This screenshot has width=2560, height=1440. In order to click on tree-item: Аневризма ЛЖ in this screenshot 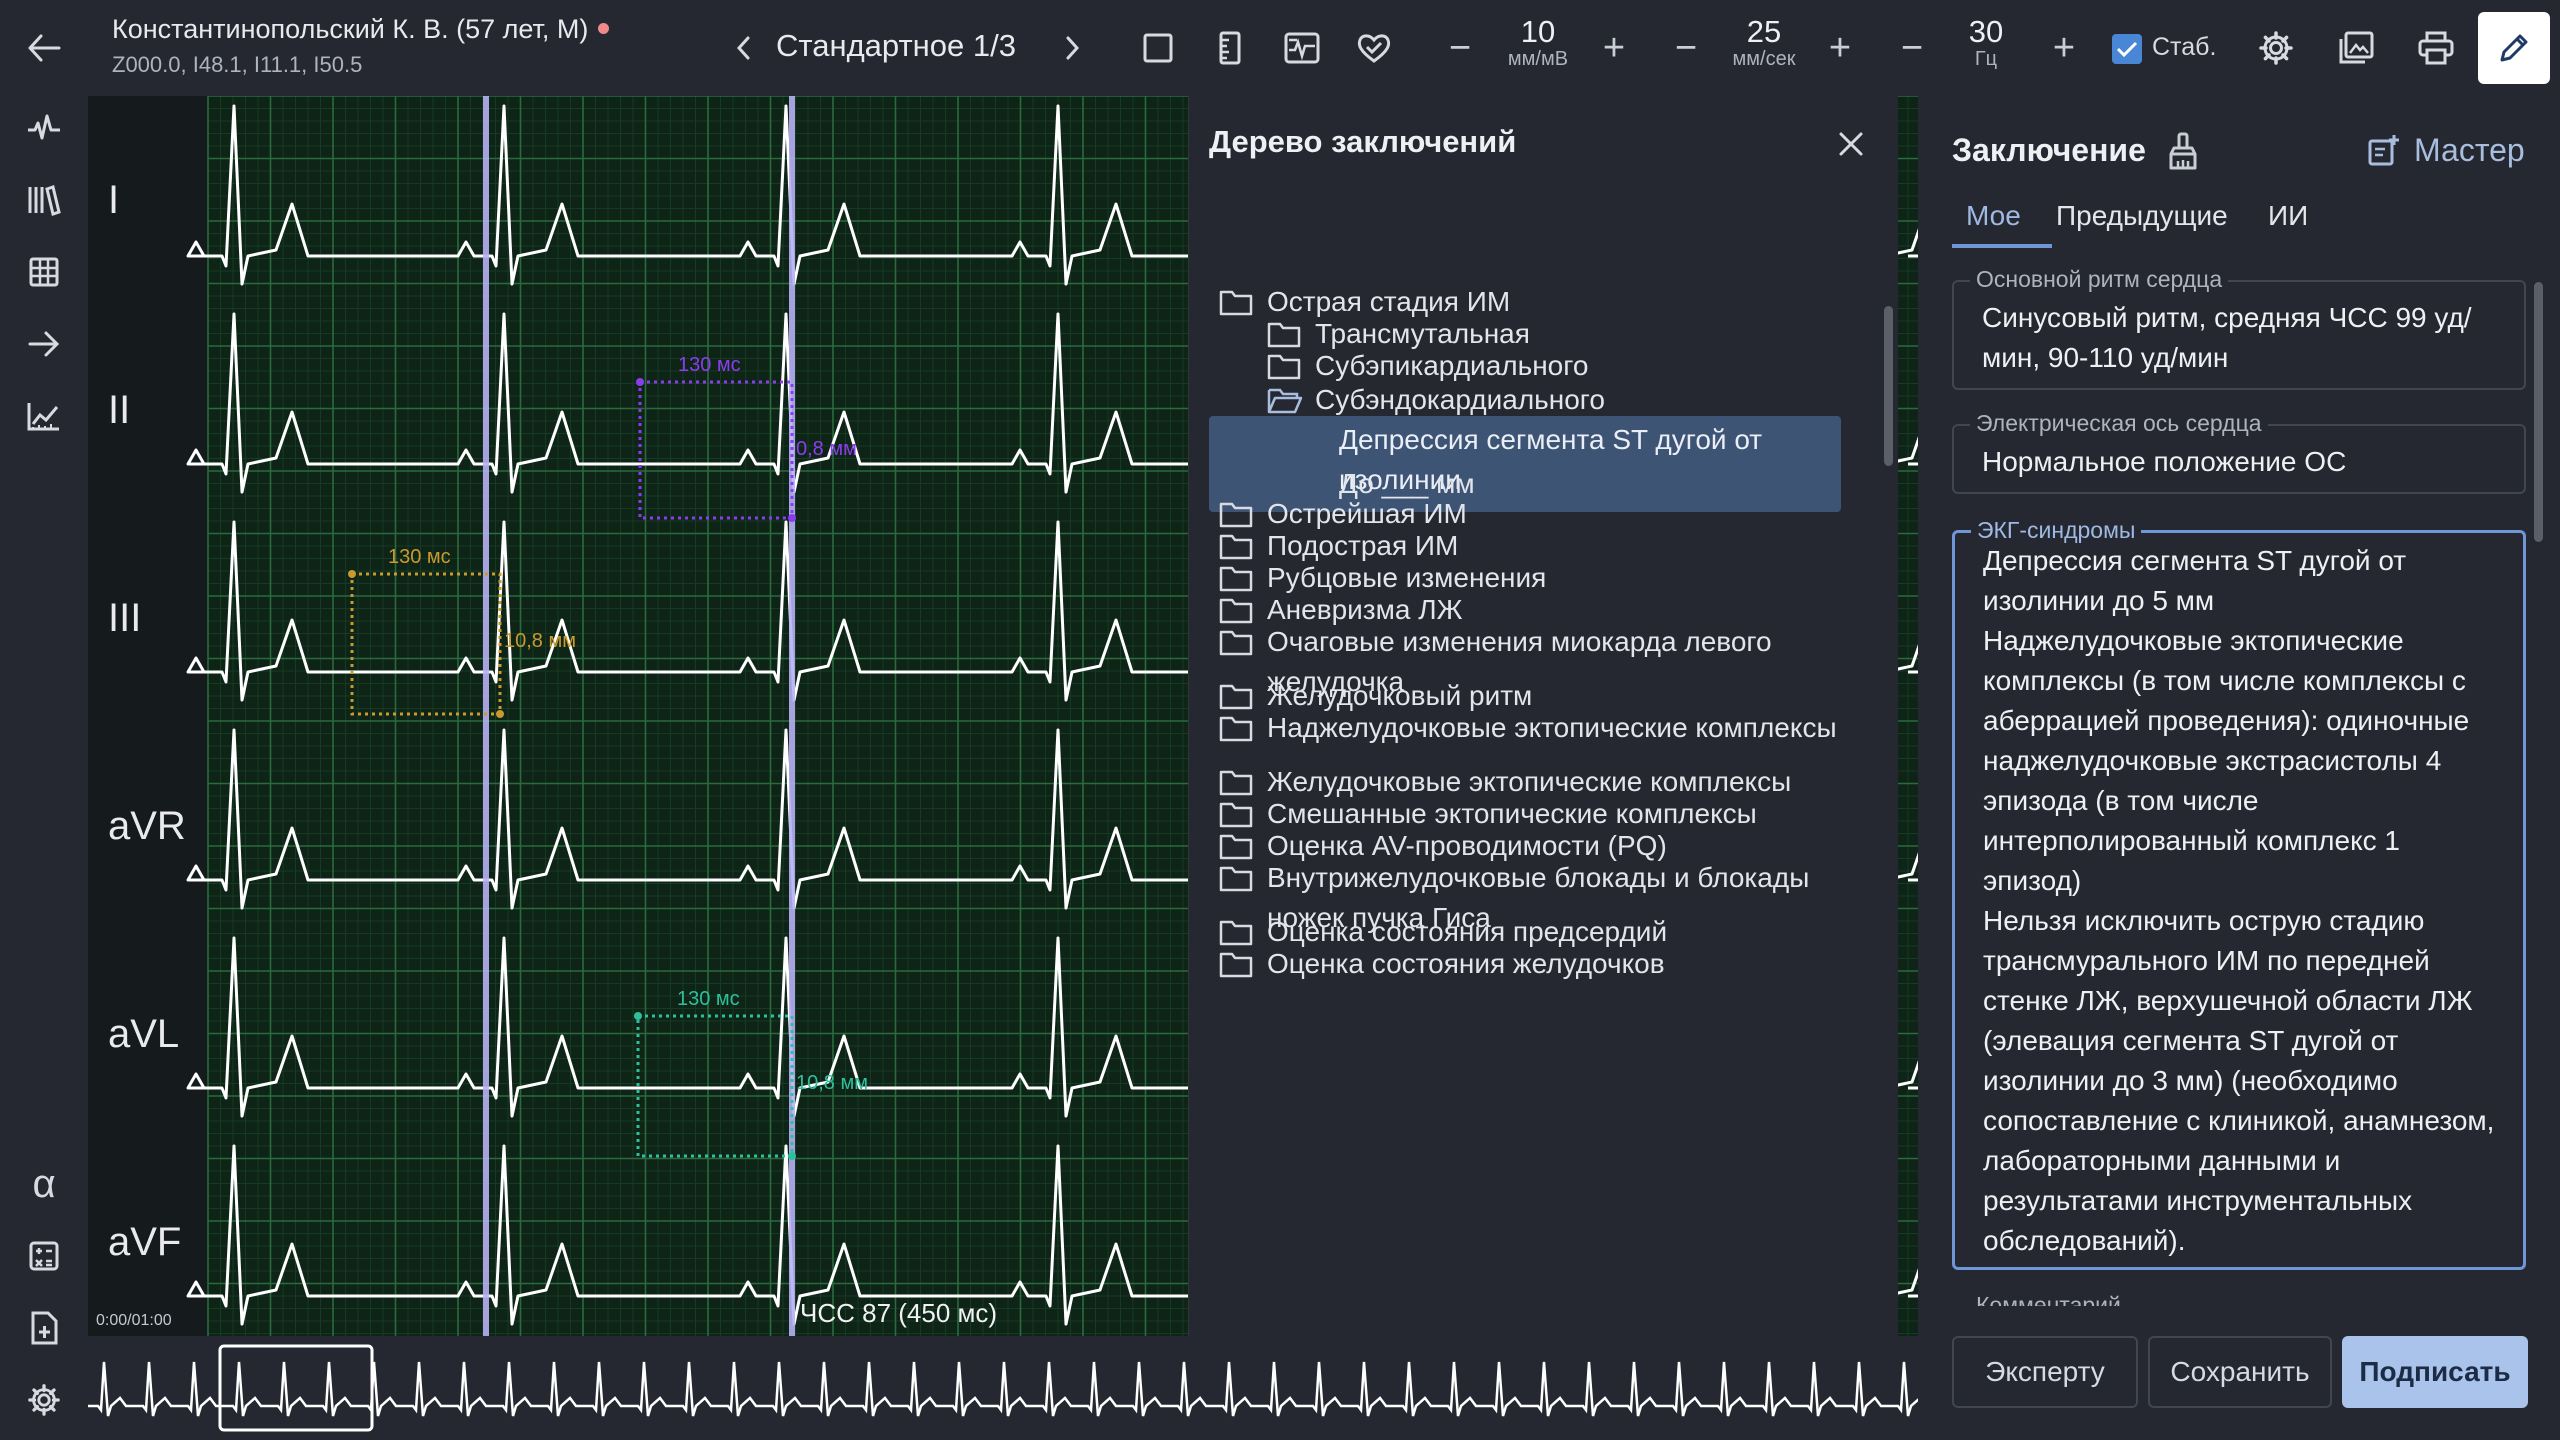, I will do `click(1534, 610)`.